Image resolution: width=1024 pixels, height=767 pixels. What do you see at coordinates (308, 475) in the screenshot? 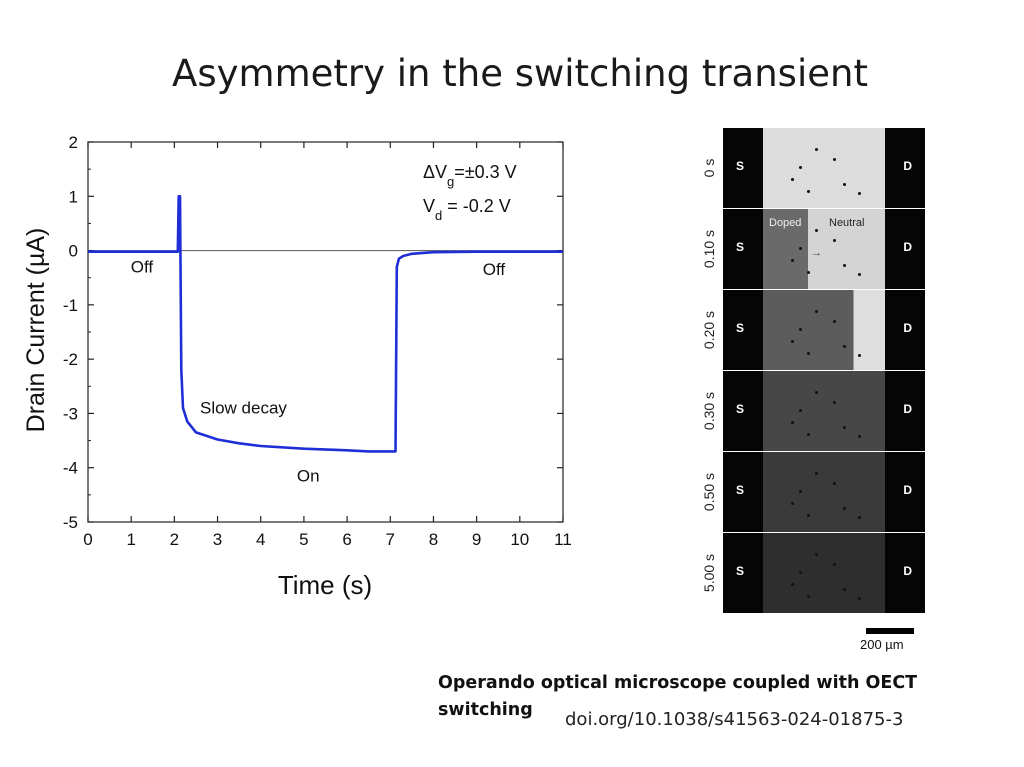
I see `annotation-label: On` at bounding box center [308, 475].